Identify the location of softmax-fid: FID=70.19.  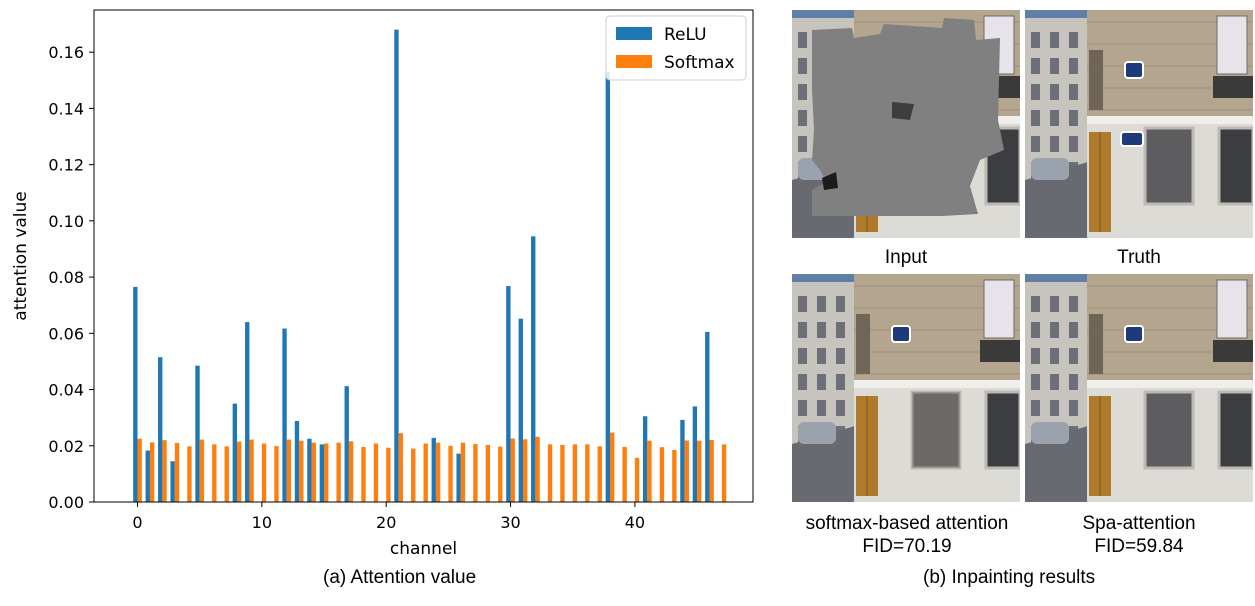
(907, 546).